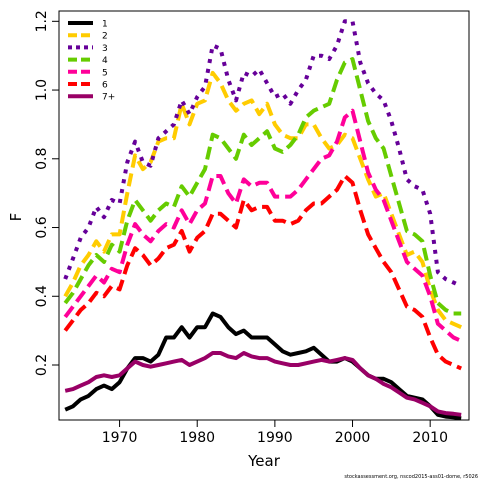  I want to click on series-line-age-7plus, so click(263, 384).